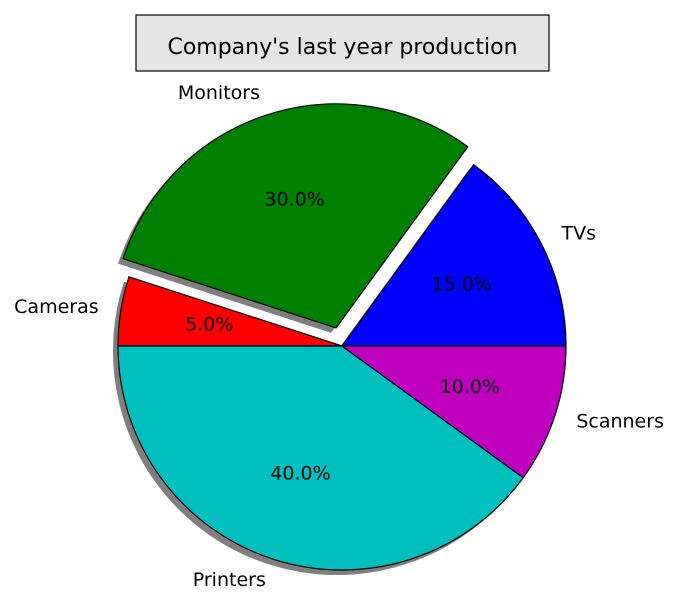 This screenshot has width=677, height=606. Describe the element at coordinates (462, 284) in the screenshot. I see `slice-value-label-tvs: 15.0%` at that location.